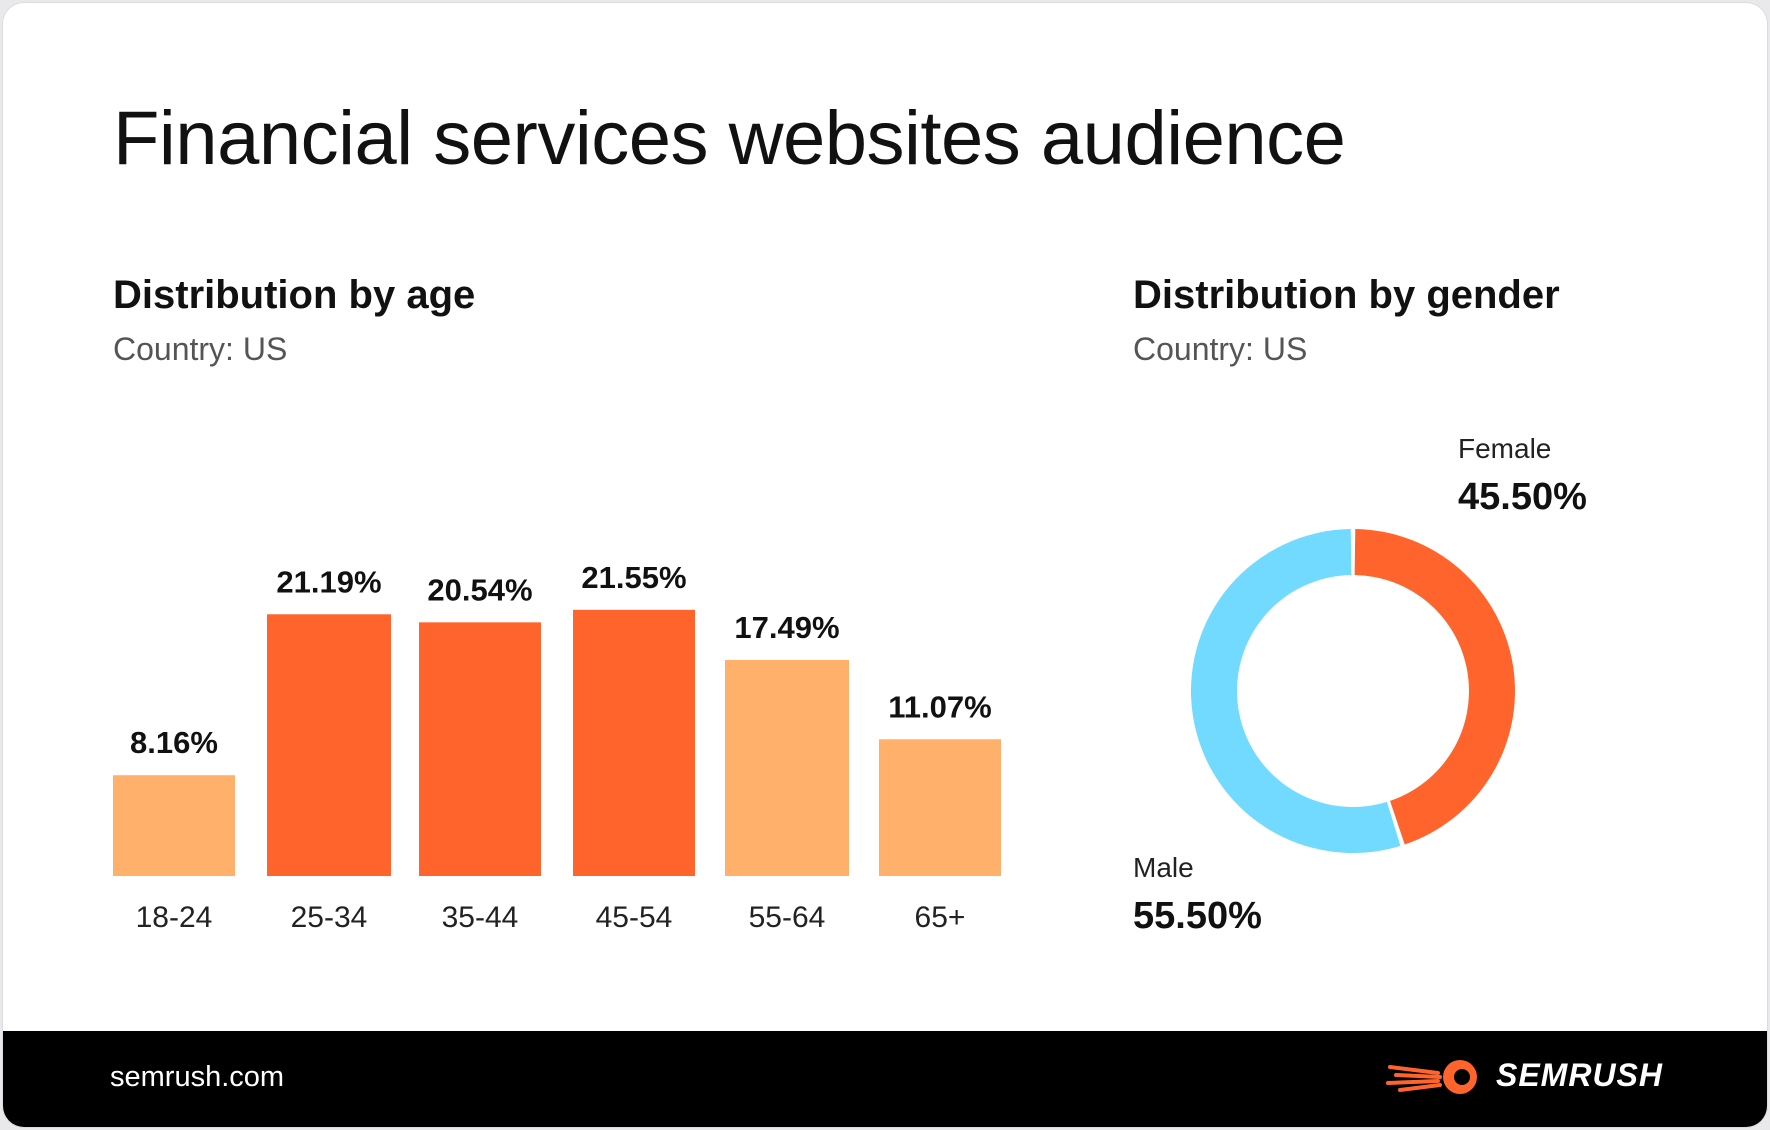  I want to click on slice-male-label: Male, so click(1163, 867).